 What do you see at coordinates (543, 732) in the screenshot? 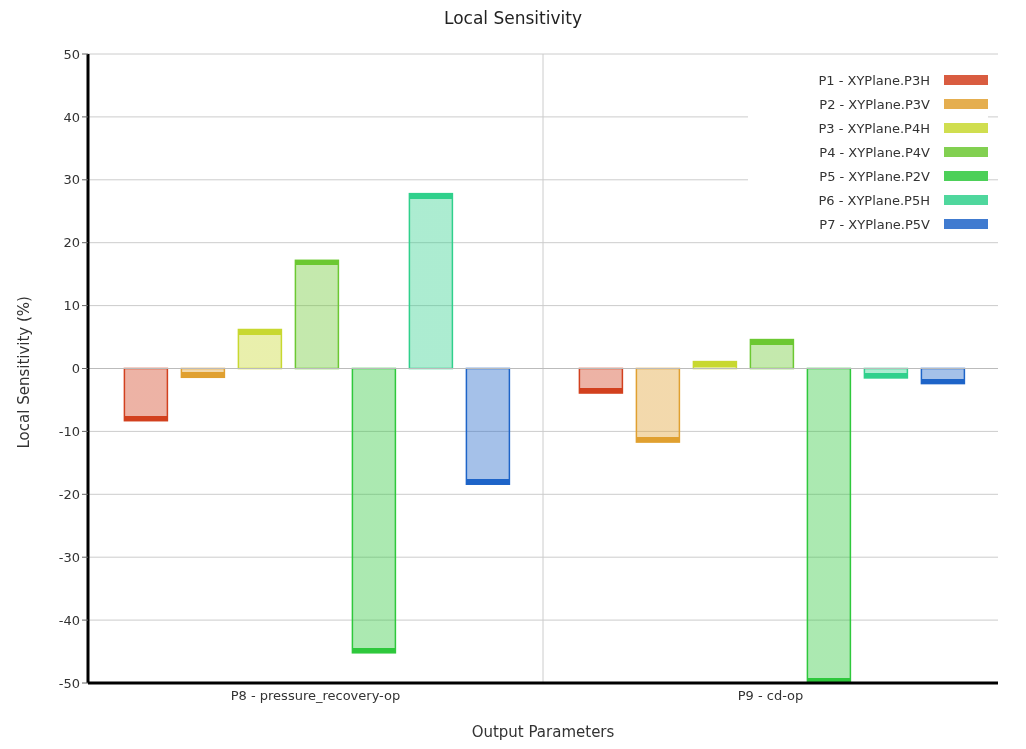
I see `x-axis-title: Output Parameters` at bounding box center [543, 732].